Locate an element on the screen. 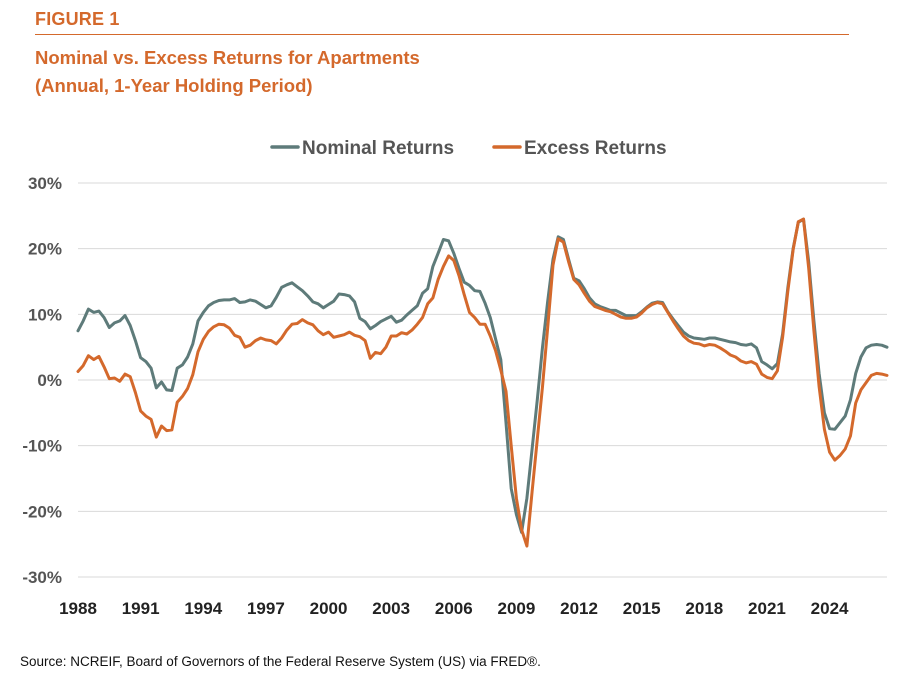  figure-label: FIGURE 1 is located at coordinates (77, 19).